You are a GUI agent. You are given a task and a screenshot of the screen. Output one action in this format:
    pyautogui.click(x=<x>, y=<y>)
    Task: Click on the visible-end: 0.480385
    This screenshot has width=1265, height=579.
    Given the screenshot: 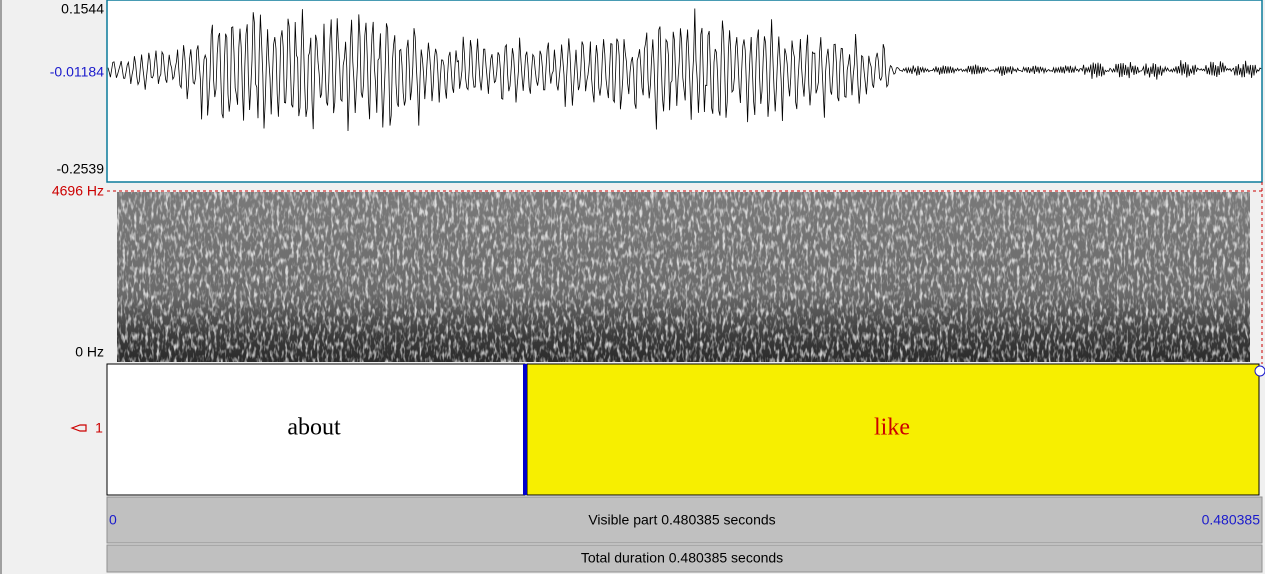 What is the action you would take?
    pyautogui.click(x=1231, y=520)
    